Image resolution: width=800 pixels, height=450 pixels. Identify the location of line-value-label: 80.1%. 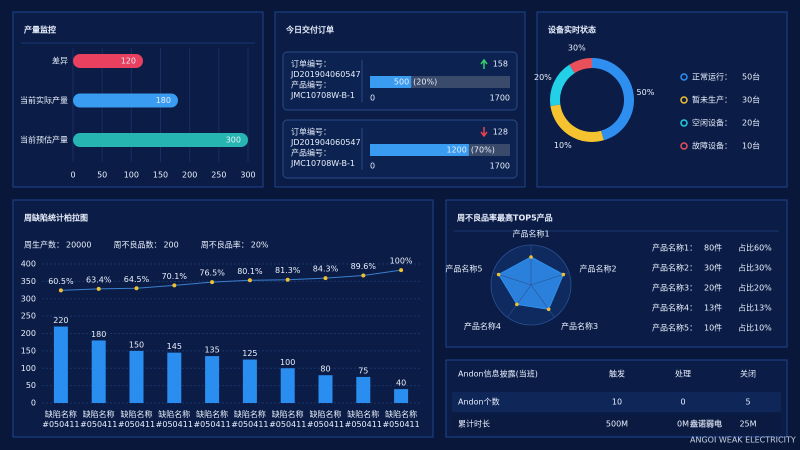
(250, 271).